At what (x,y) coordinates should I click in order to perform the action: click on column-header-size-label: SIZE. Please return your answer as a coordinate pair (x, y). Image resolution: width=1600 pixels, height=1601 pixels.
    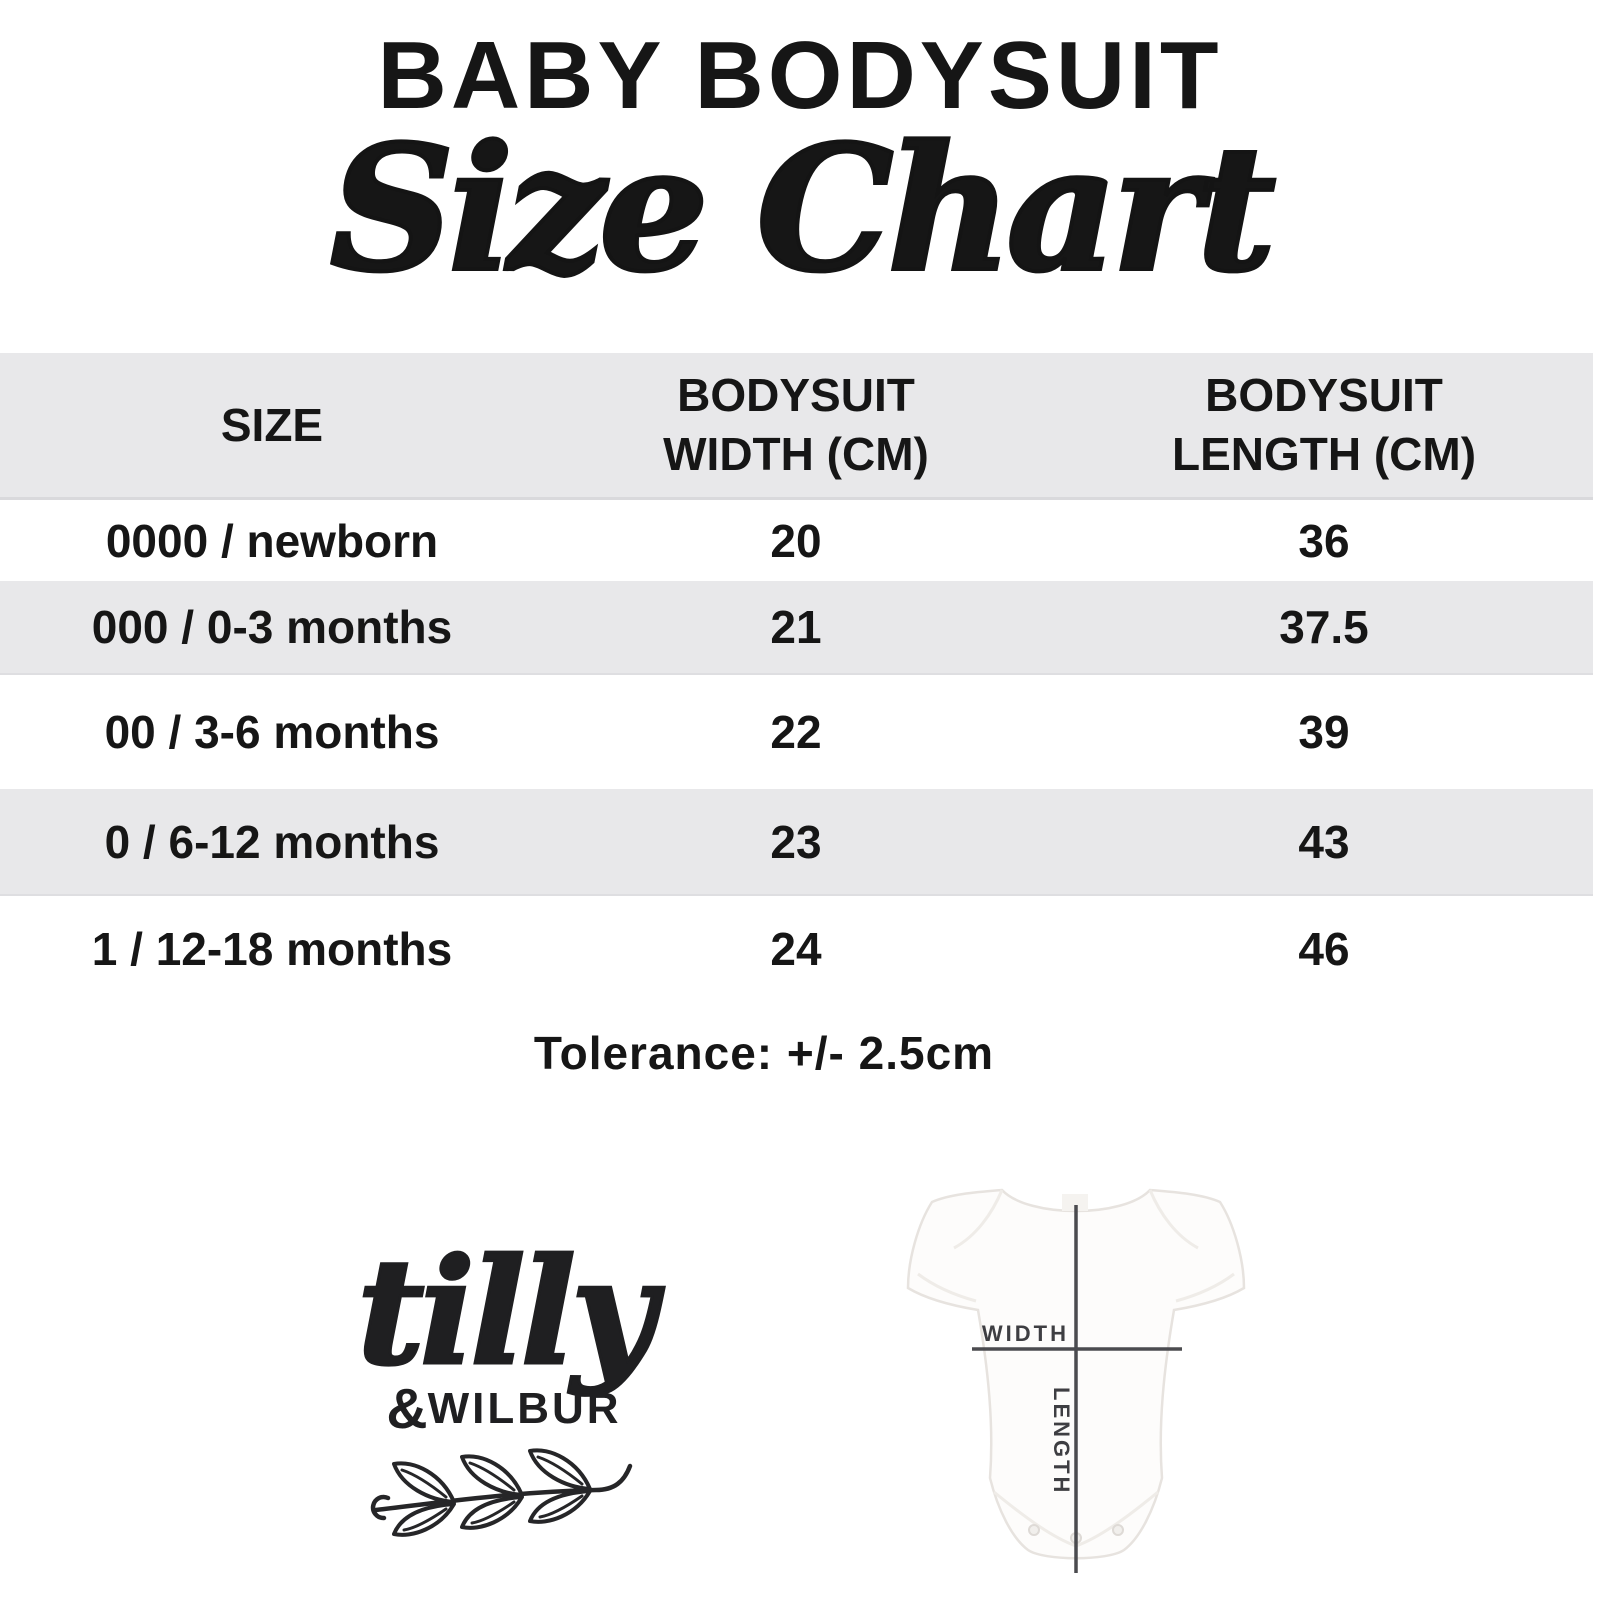
    Looking at the image, I should click on (272, 424).